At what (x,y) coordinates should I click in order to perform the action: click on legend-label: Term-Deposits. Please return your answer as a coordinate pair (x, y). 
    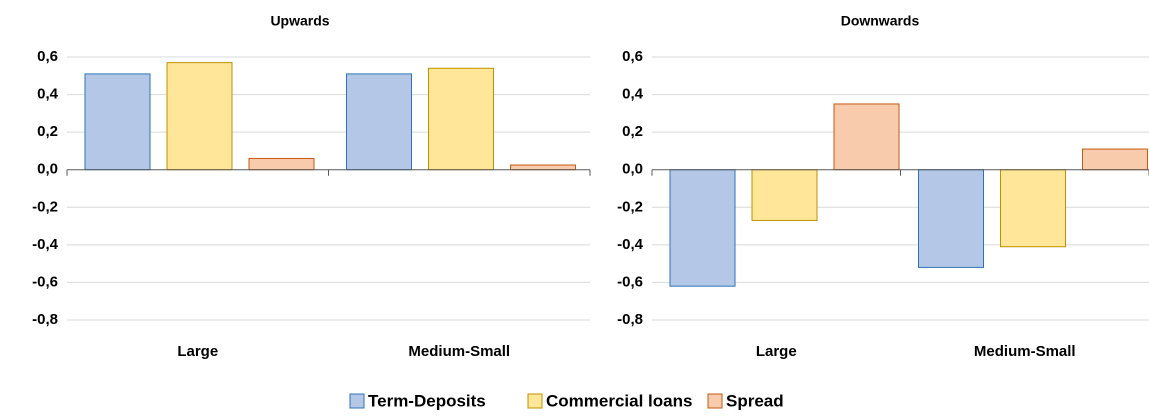
    Looking at the image, I should click on (427, 400).